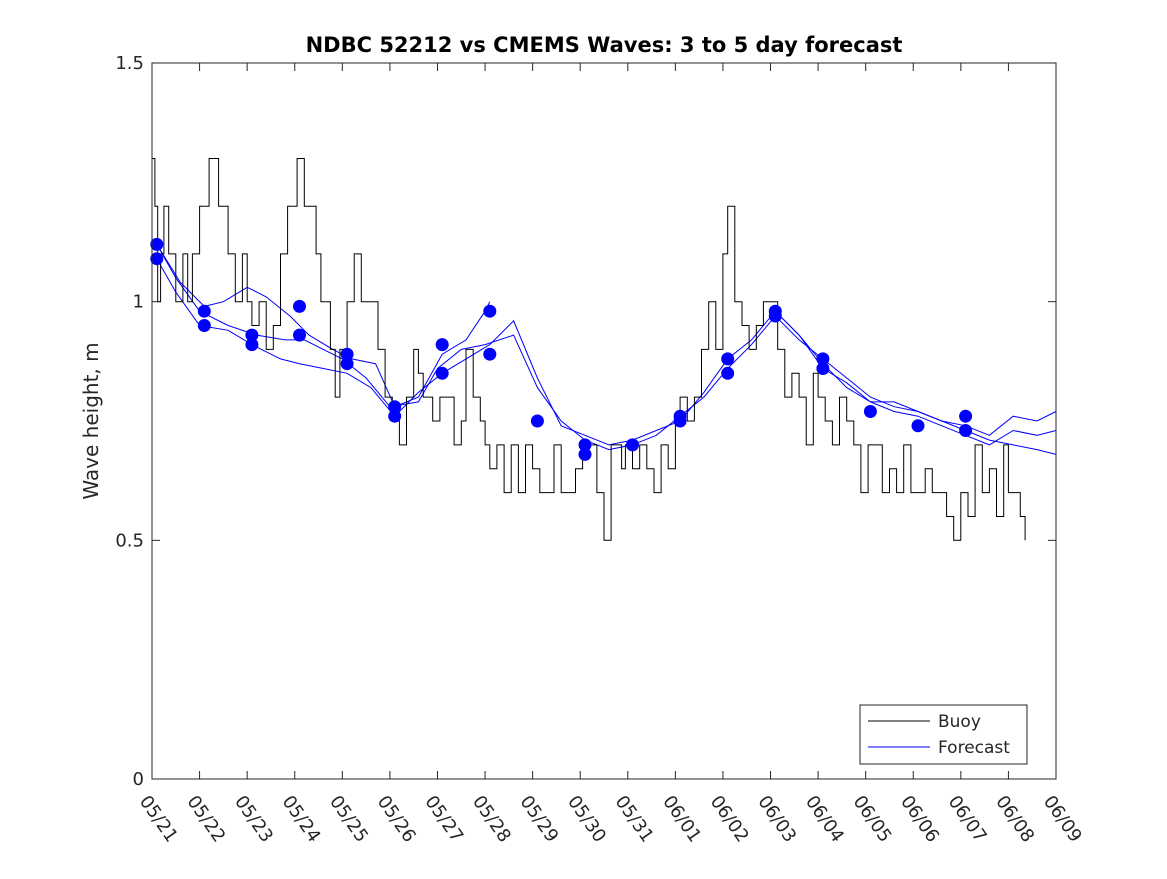 The width and height of the screenshot is (1167, 879). I want to click on x-tick-label: 05/25, so click(348, 819).